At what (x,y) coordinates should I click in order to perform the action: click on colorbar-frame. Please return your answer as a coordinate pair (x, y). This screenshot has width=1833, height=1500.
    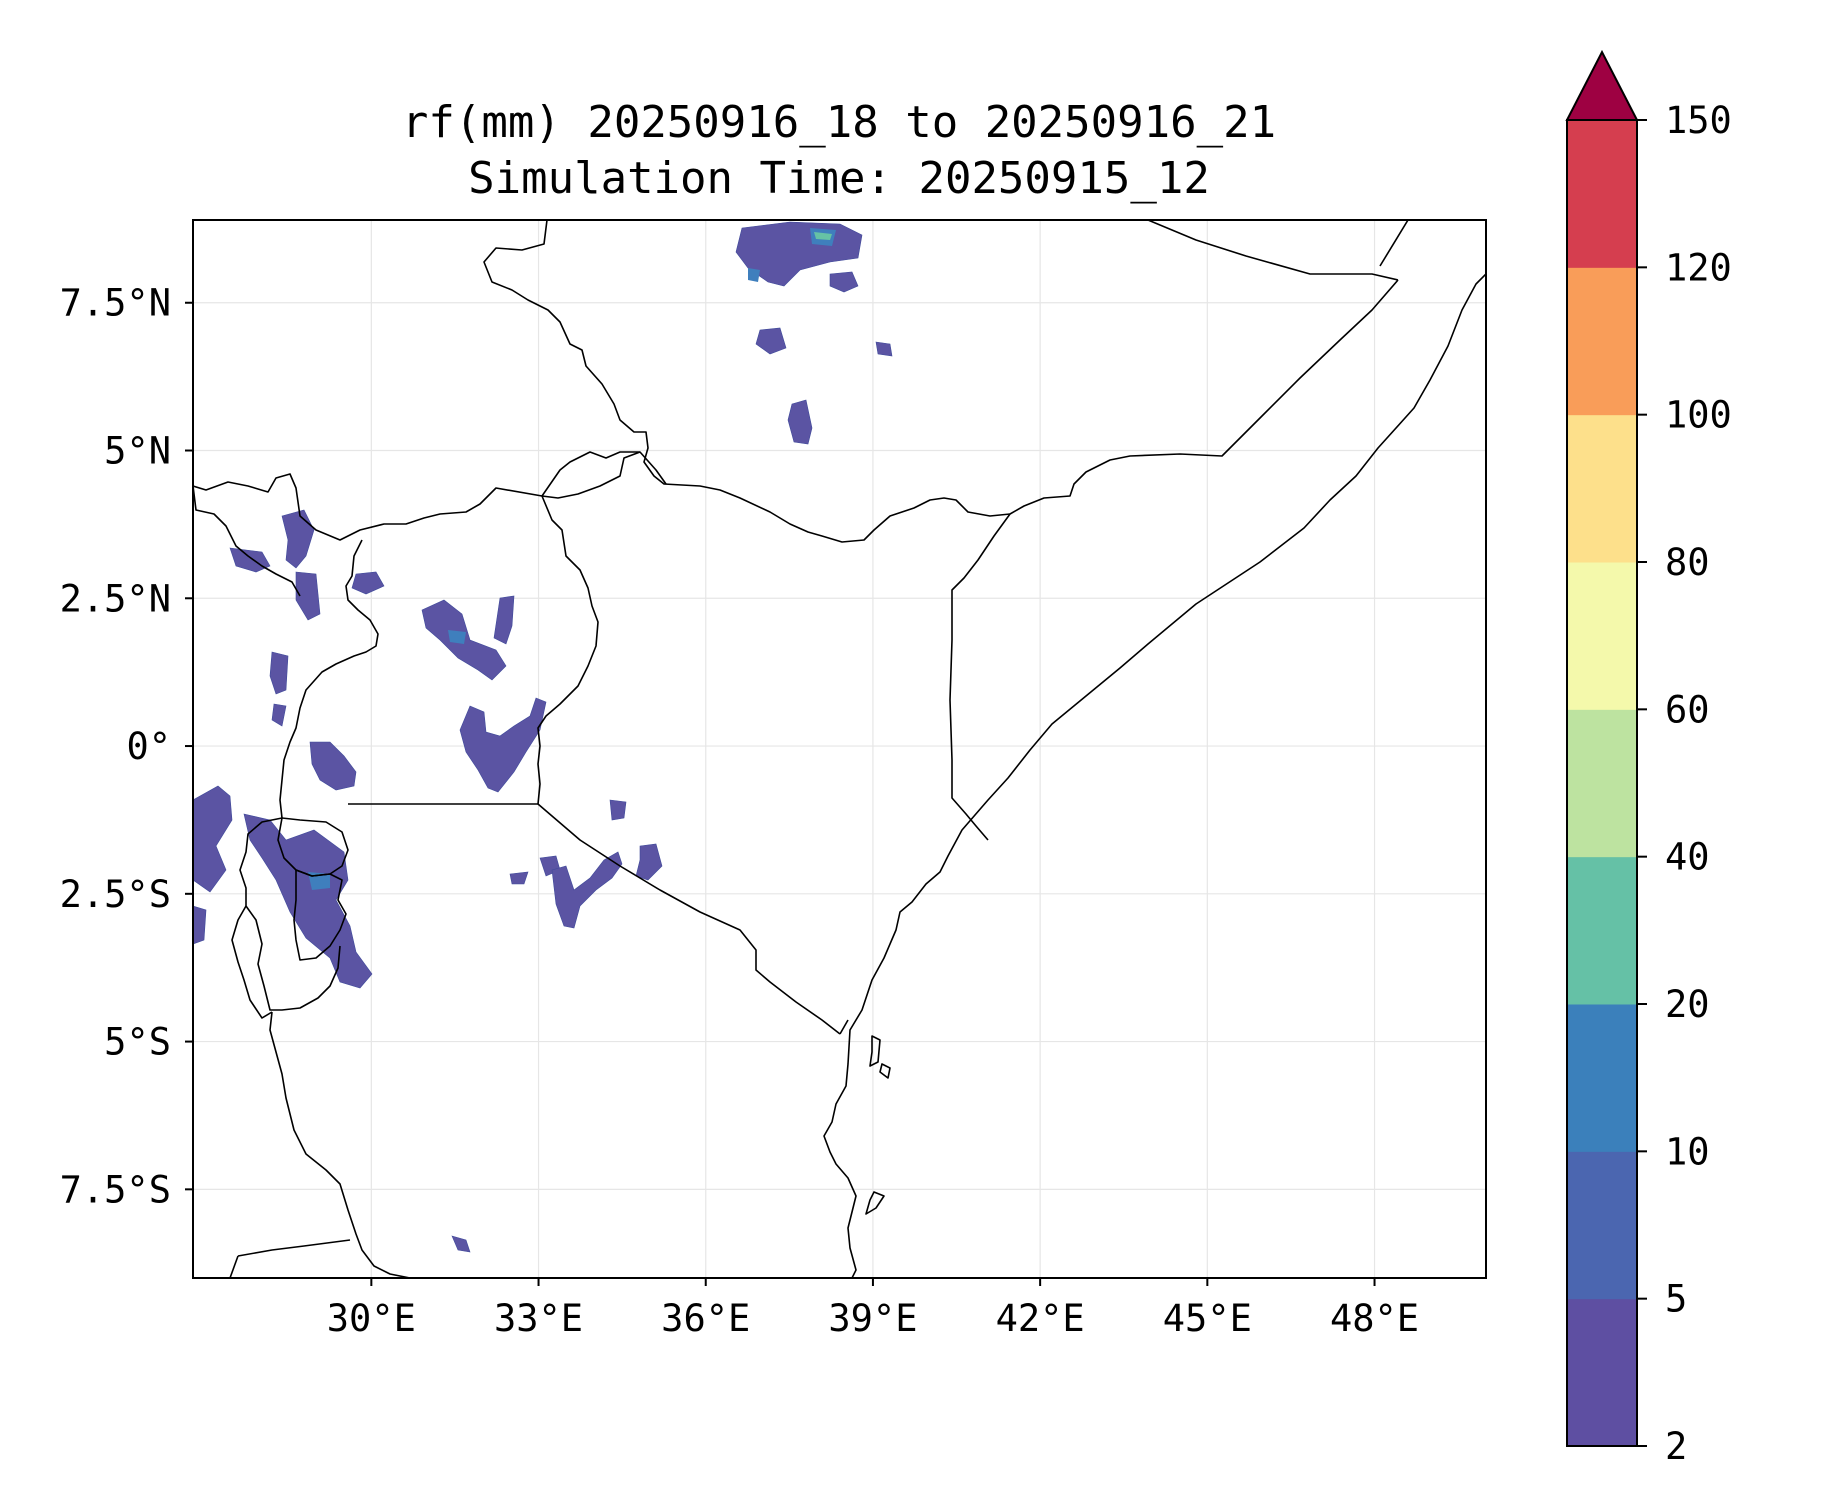
    Looking at the image, I should click on (1602, 783).